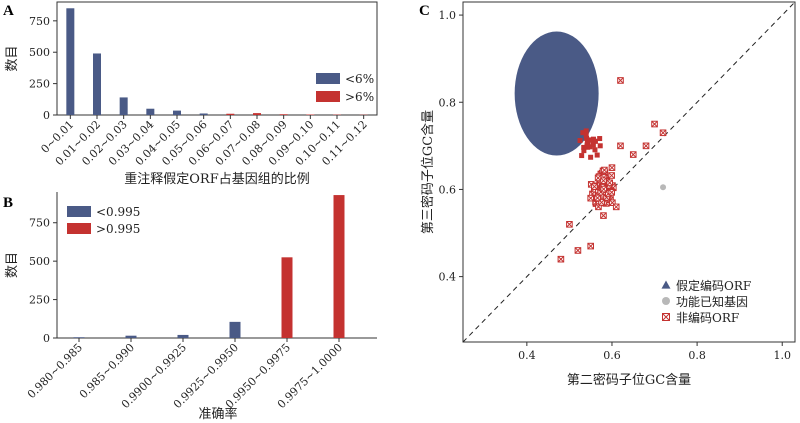  What do you see at coordinates (713, 285) in the screenshot?
I see `legend-label-coding: 假定编码ORF` at bounding box center [713, 285].